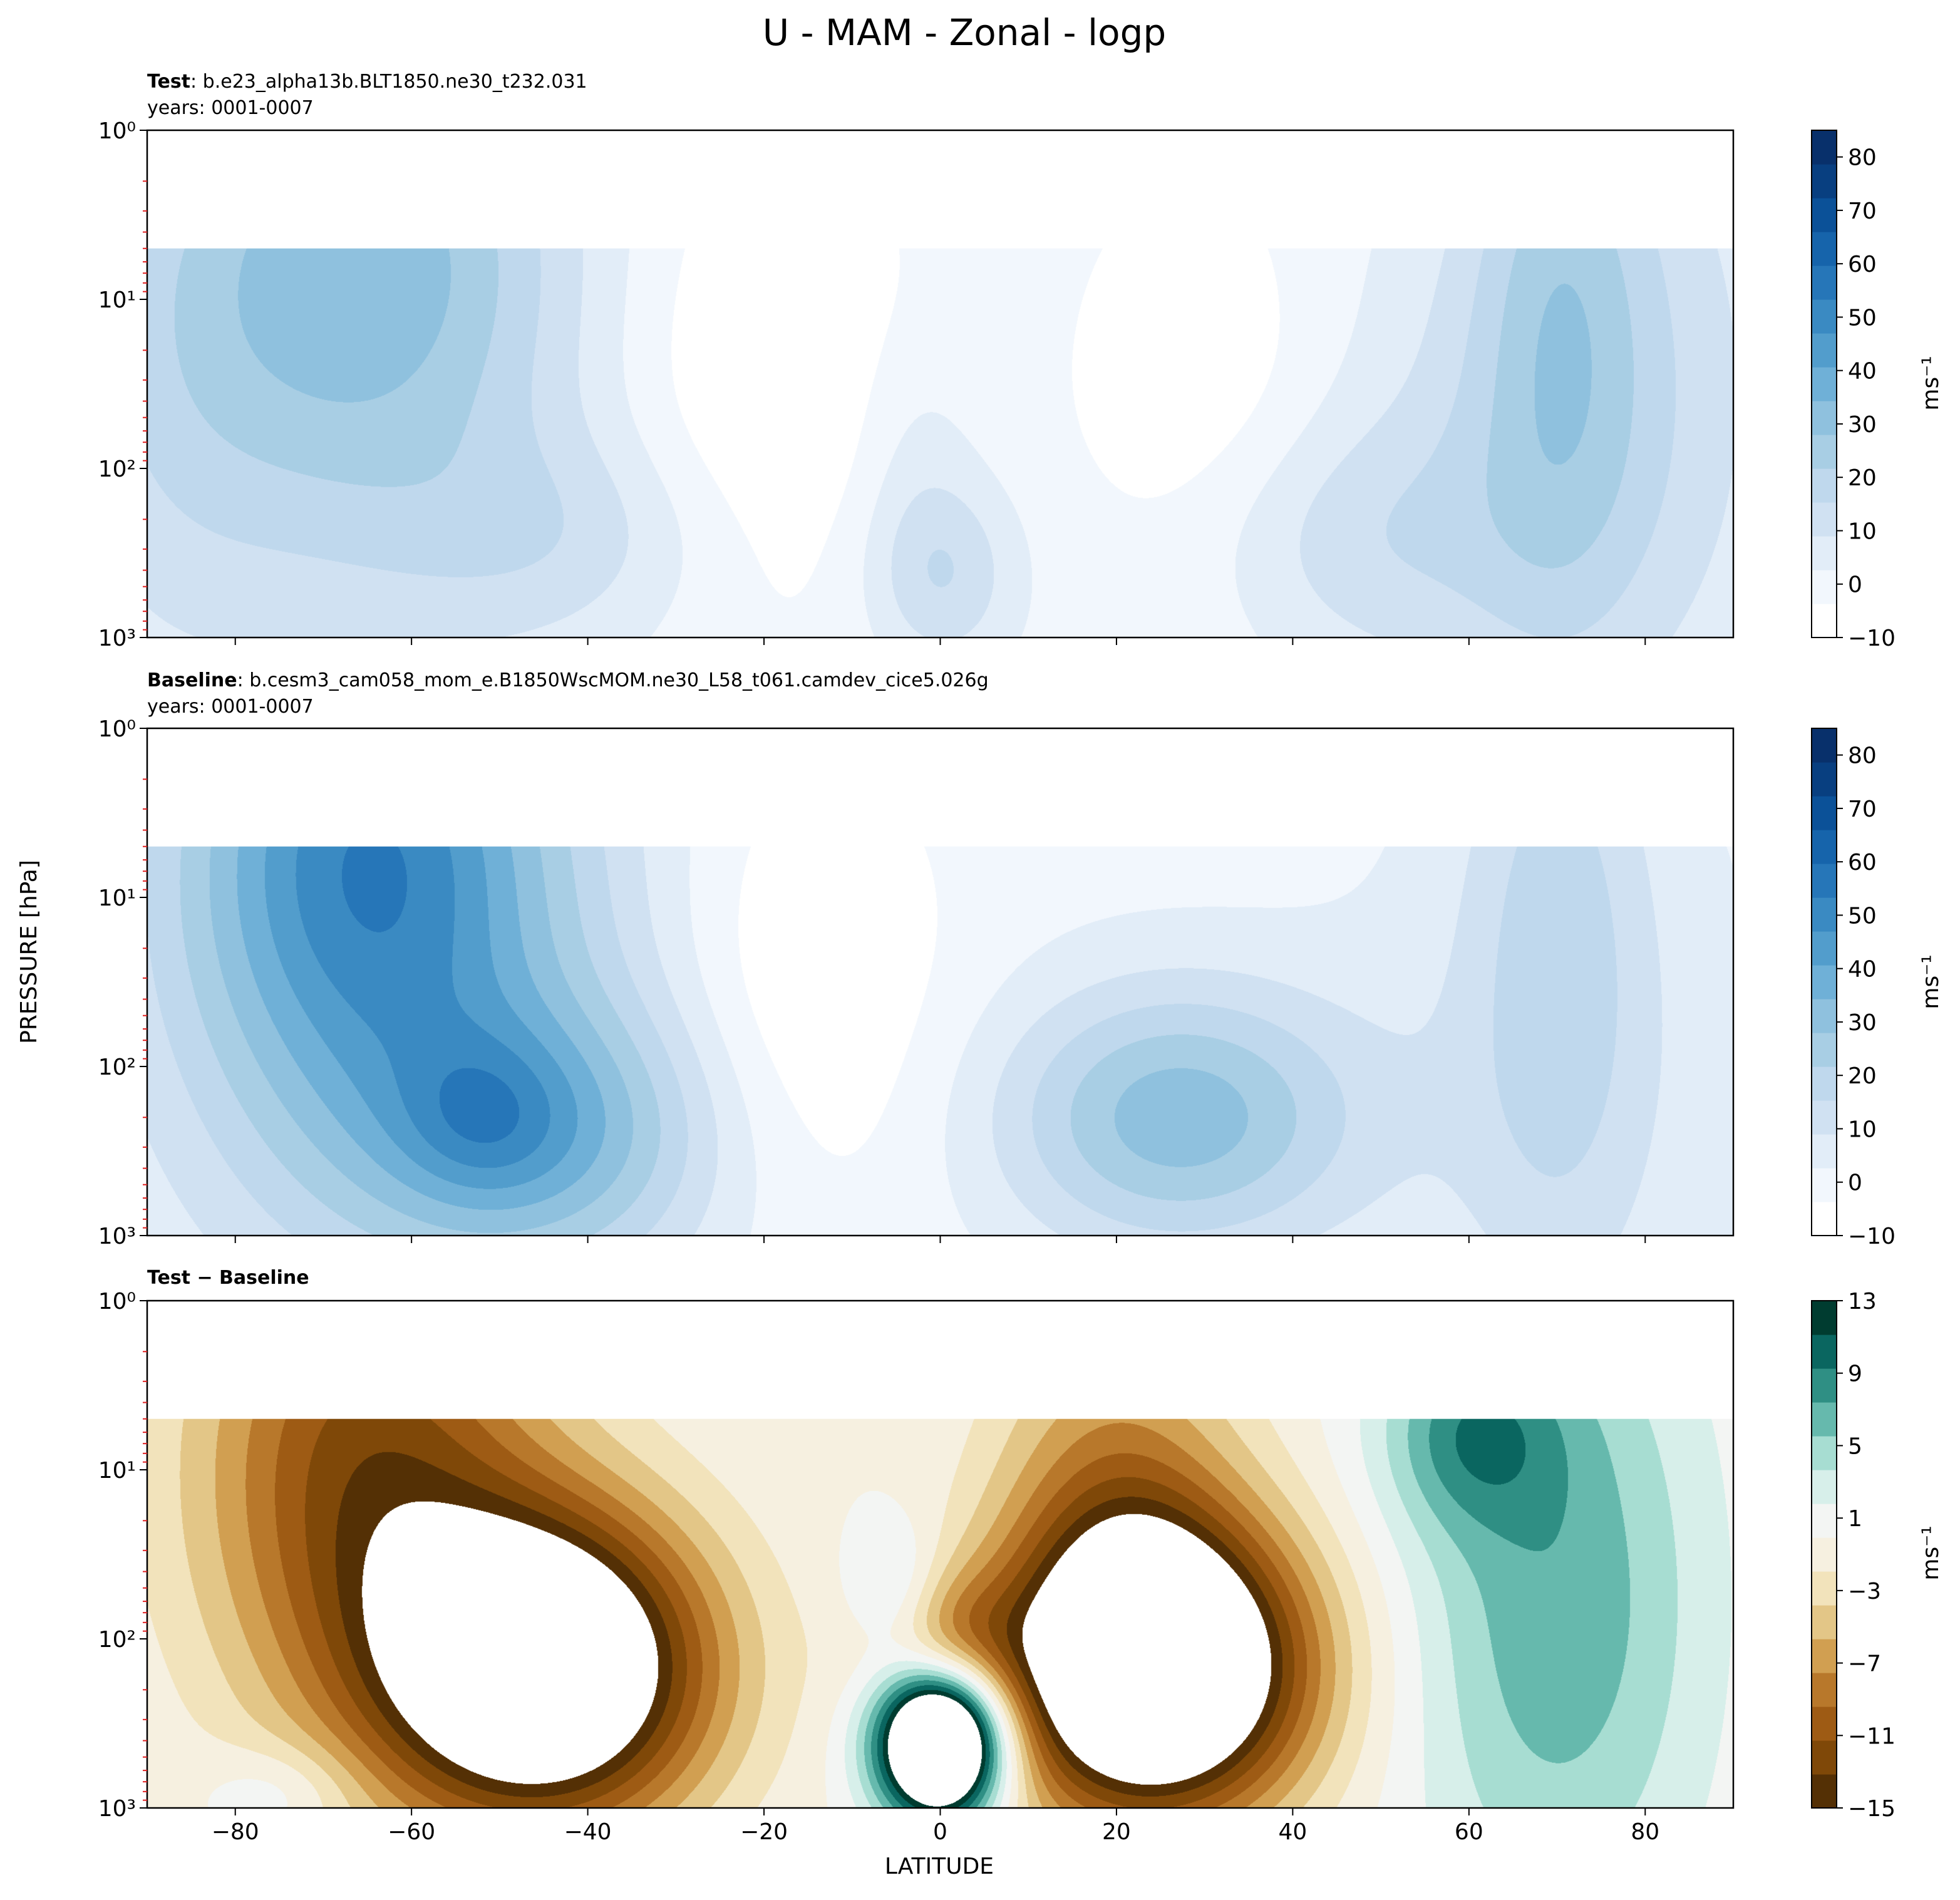 This screenshot has width=1960, height=1900. What do you see at coordinates (192, 680) in the screenshot?
I see `panel-baseline-title-bold: Baseline` at bounding box center [192, 680].